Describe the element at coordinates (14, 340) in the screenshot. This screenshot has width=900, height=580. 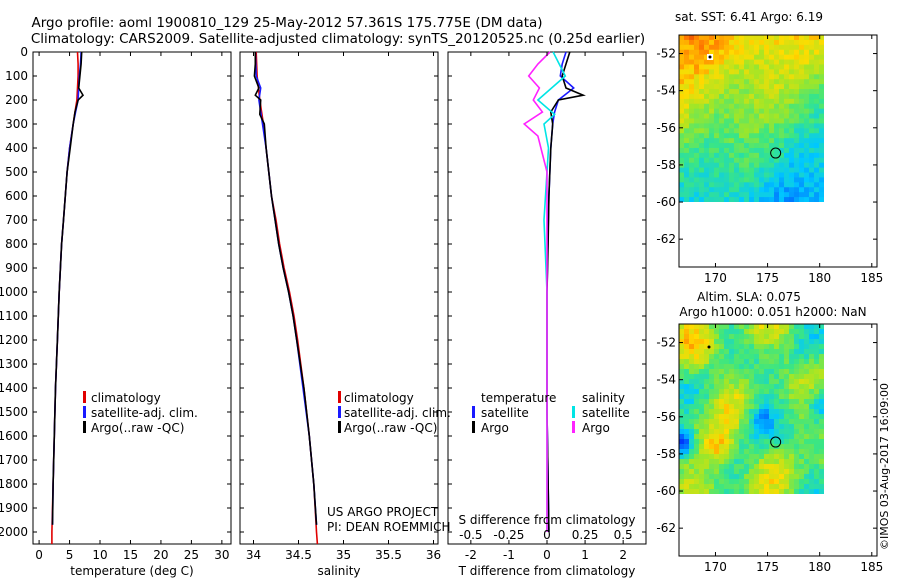
I see `depth-tick-label: 1200` at that location.